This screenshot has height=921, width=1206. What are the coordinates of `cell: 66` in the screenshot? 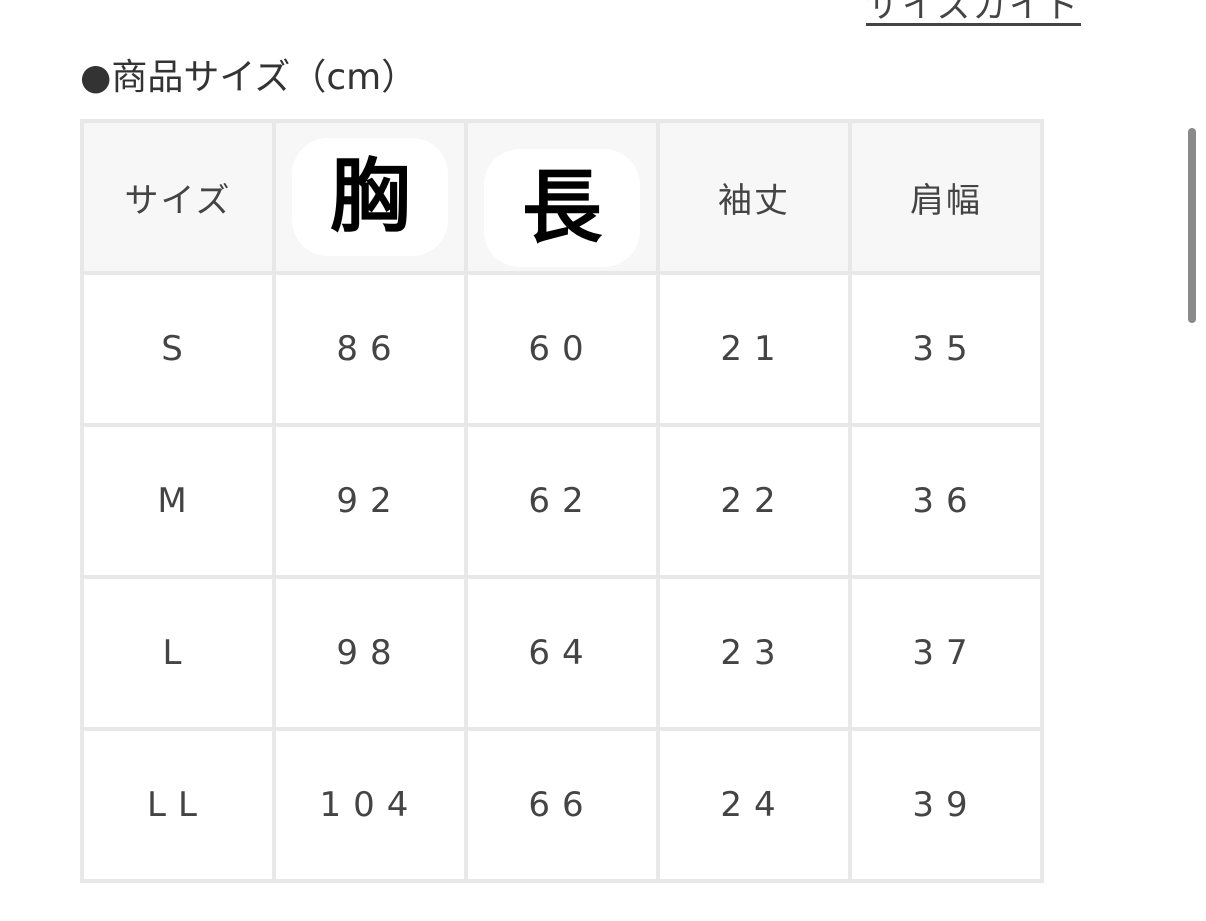 It's located at (562, 805).